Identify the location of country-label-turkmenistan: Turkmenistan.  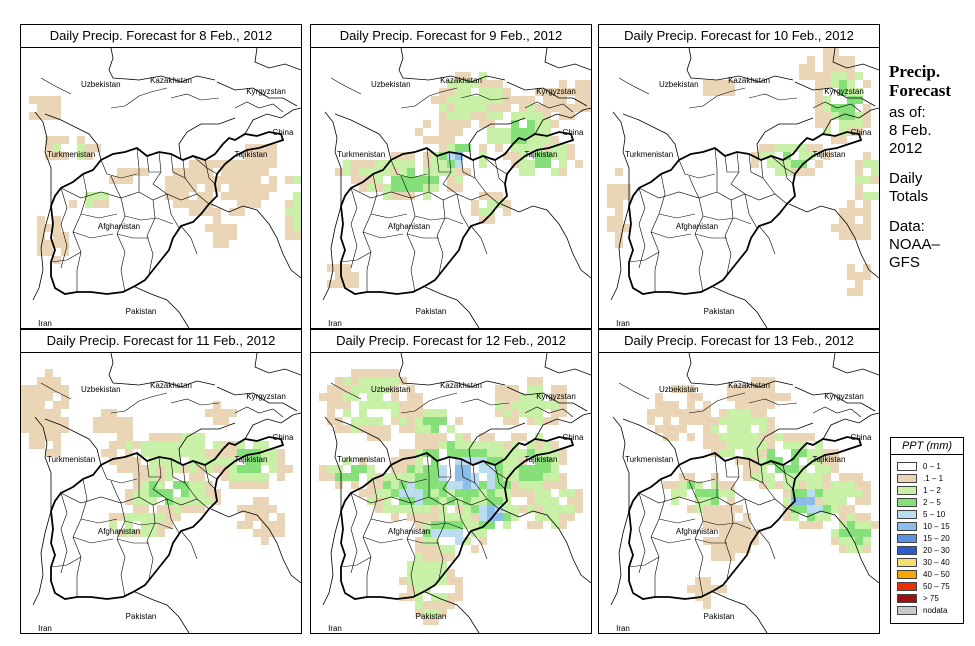
(649, 459).